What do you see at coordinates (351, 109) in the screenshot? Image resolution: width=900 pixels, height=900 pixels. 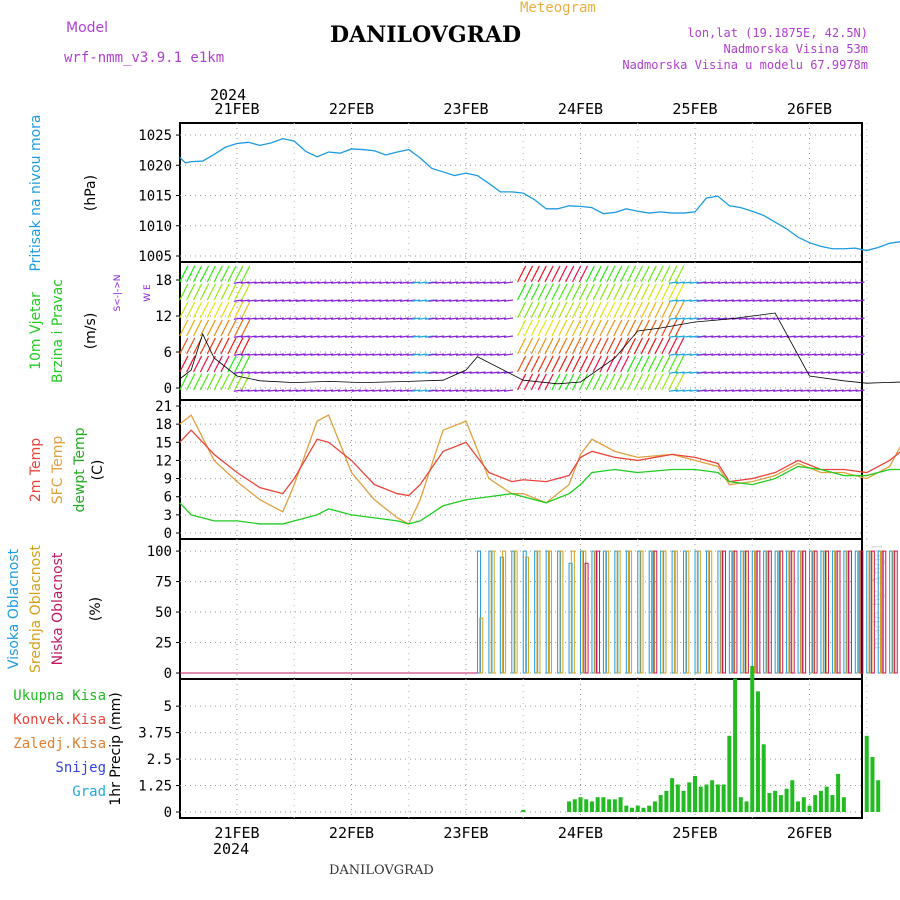 I see `day-label-top: 22FEB` at bounding box center [351, 109].